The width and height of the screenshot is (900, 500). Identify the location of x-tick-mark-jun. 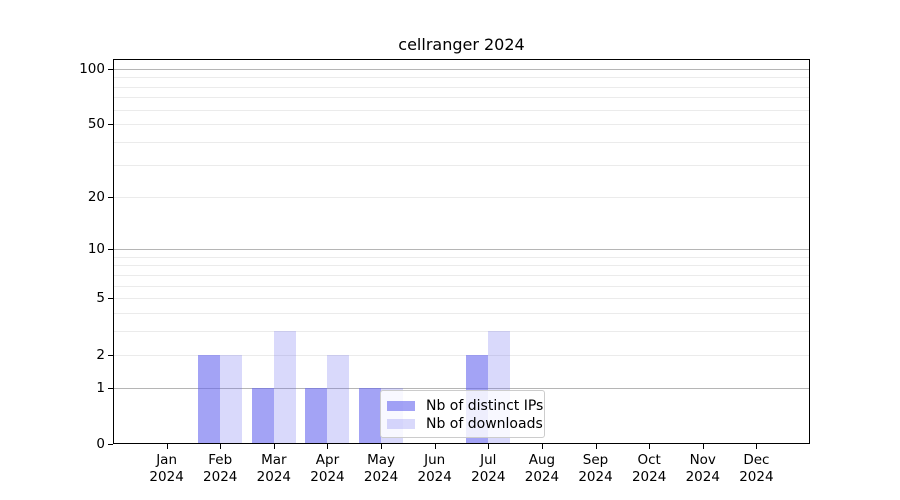
(435, 446).